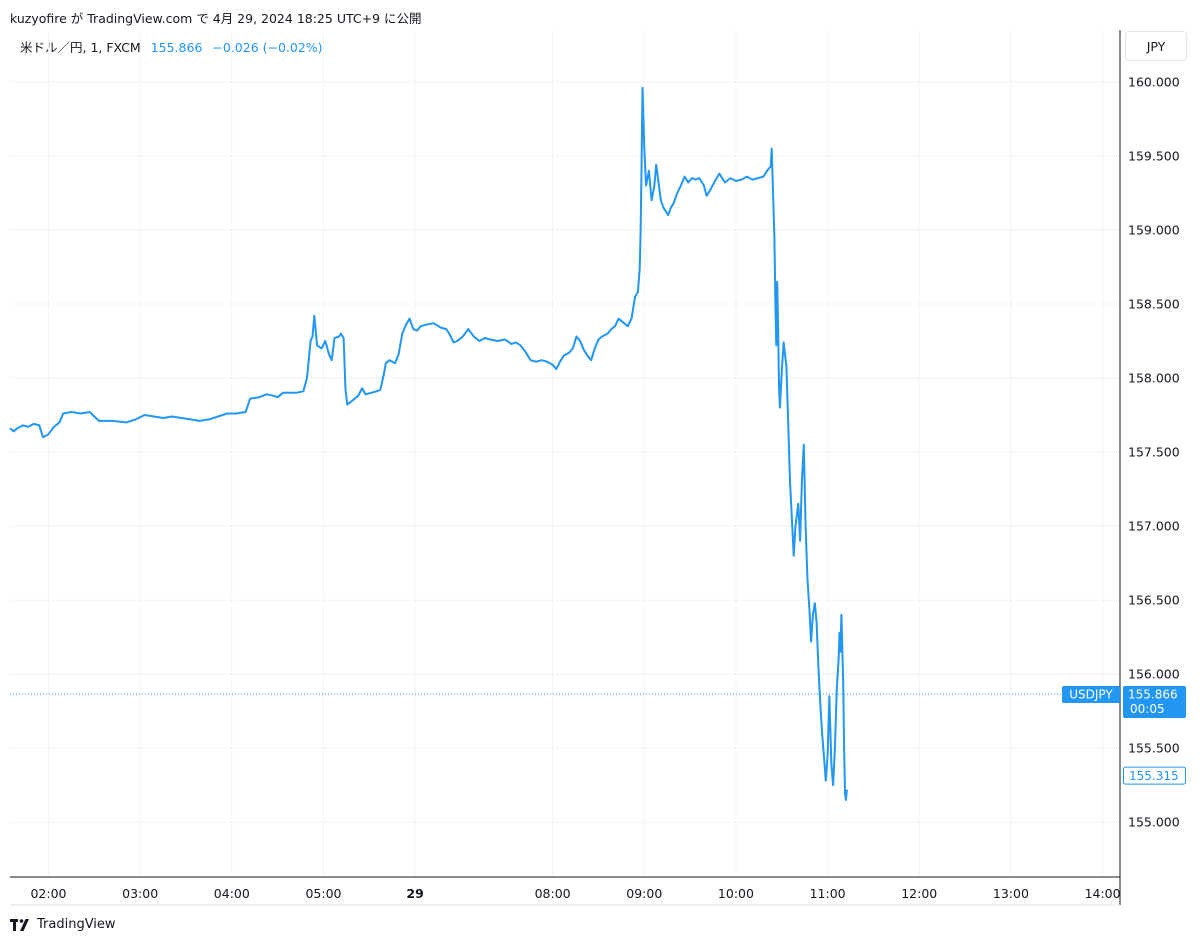 This screenshot has height=944, width=1200. What do you see at coordinates (1154, 674) in the screenshot?
I see `y-tick-label: 156.000` at bounding box center [1154, 674].